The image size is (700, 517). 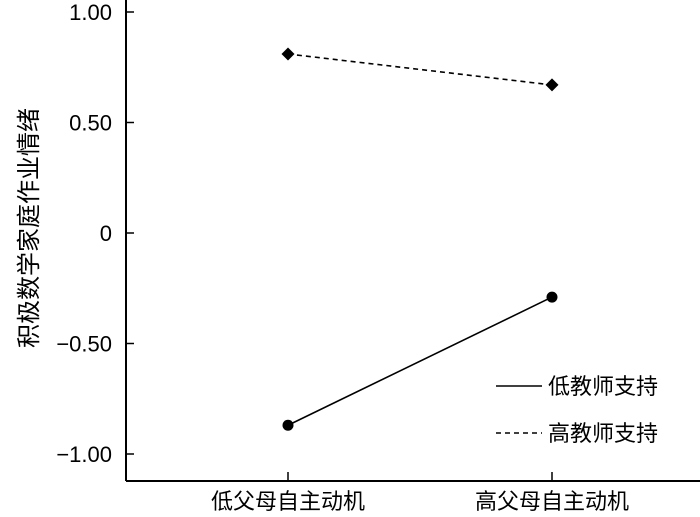 I want to click on y-tick-label: 0, so click(x=106, y=233).